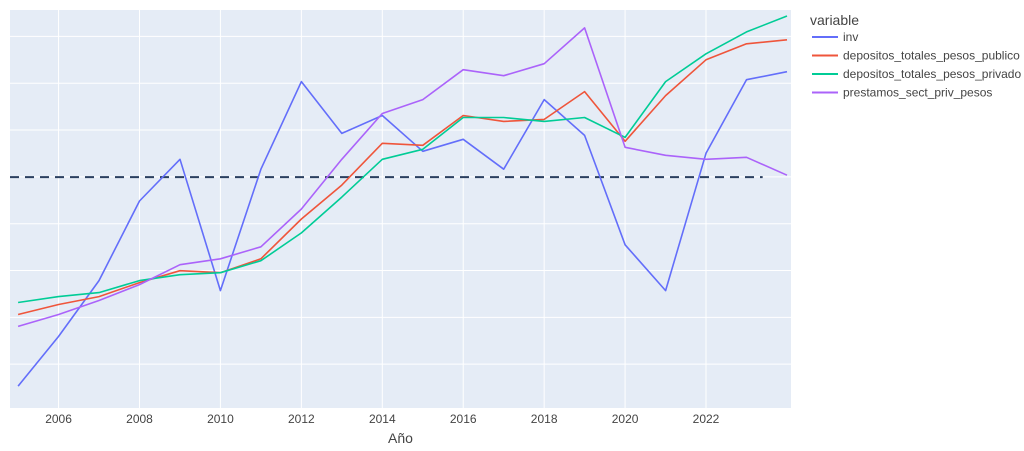  I want to click on x-tick-label: 2016, so click(463, 419).